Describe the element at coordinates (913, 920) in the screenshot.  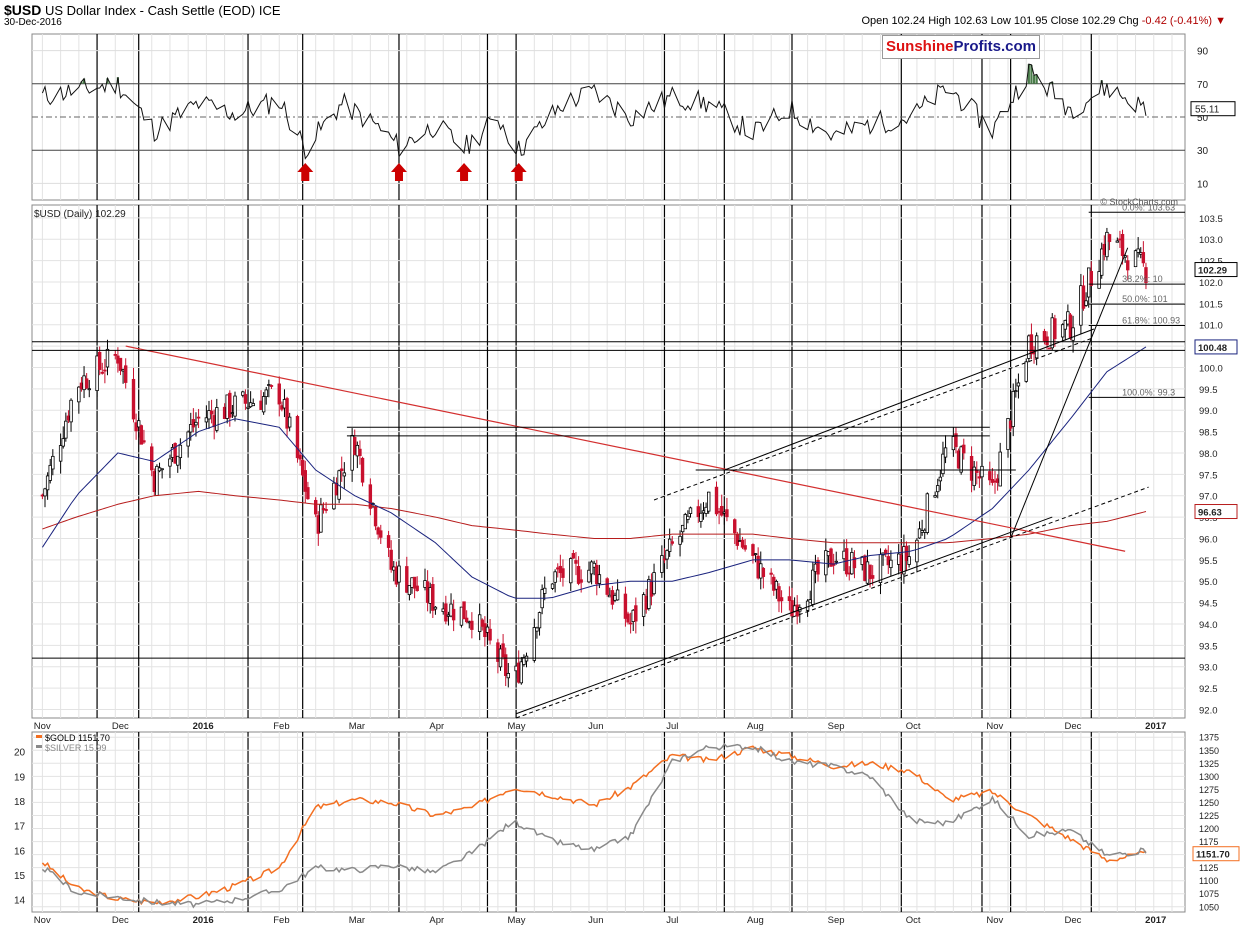
I see `gs-x-tick-label: Oct` at that location.